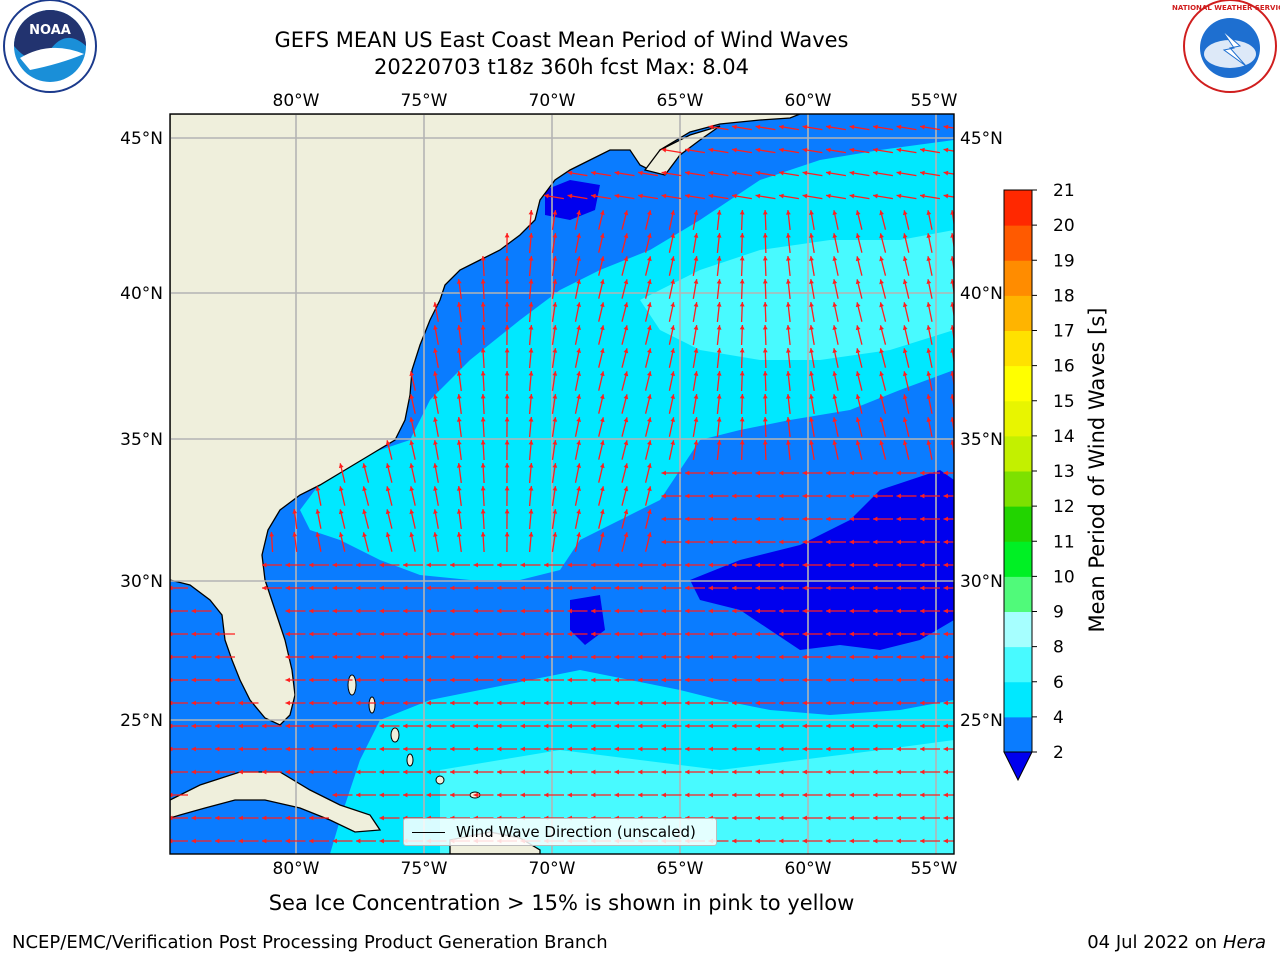 The width and height of the screenshot is (1280, 960). Describe the element at coordinates (1176, 942) in the screenshot. I see `footer-date: 04 Jul 2022 on Hera` at that location.